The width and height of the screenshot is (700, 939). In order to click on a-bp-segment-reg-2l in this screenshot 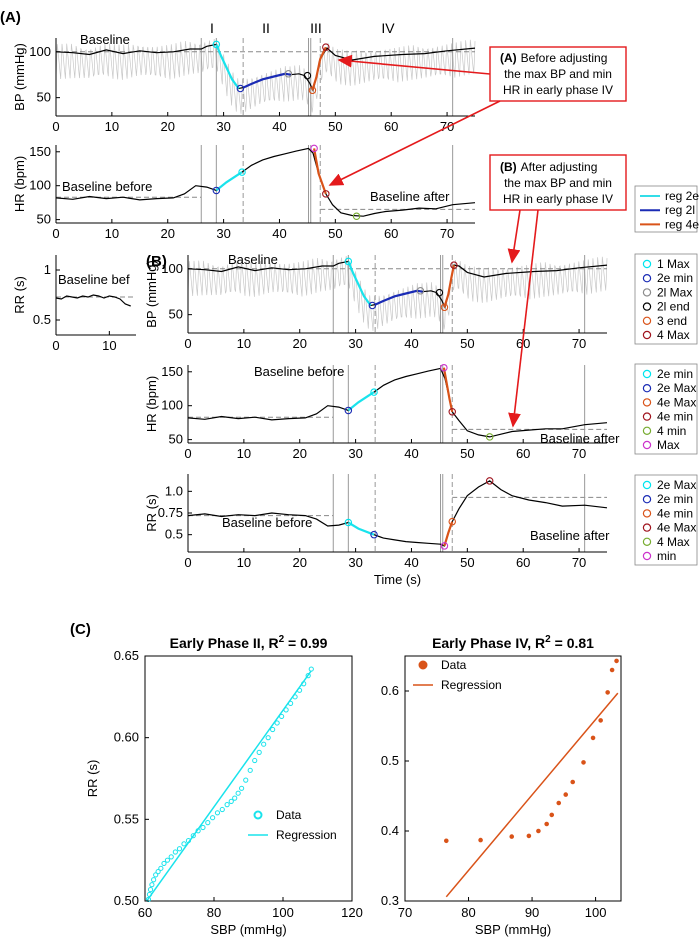, I will do `click(266, 80)`.